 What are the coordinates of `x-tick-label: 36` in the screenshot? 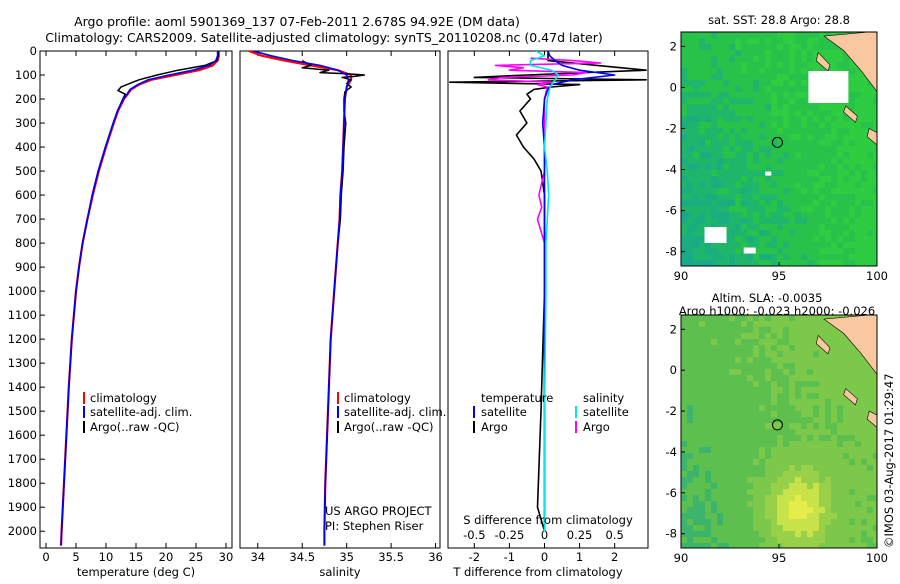 It's located at (435, 557).